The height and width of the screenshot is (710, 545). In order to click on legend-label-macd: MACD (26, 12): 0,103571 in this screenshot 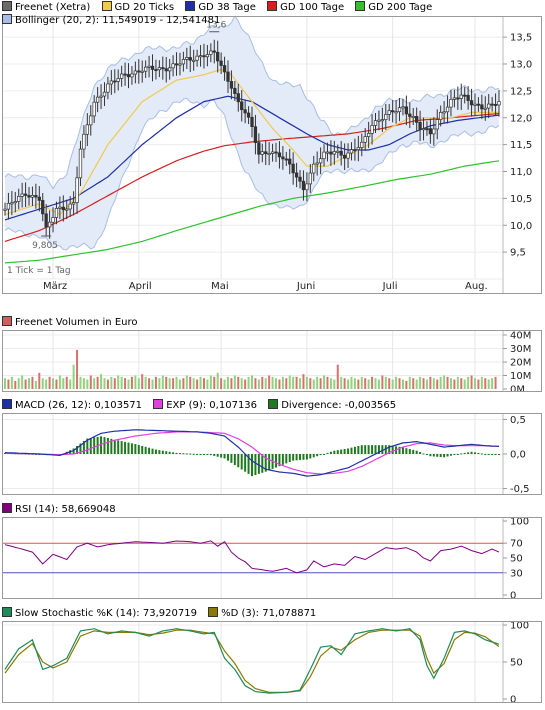, I will do `click(79, 405)`.